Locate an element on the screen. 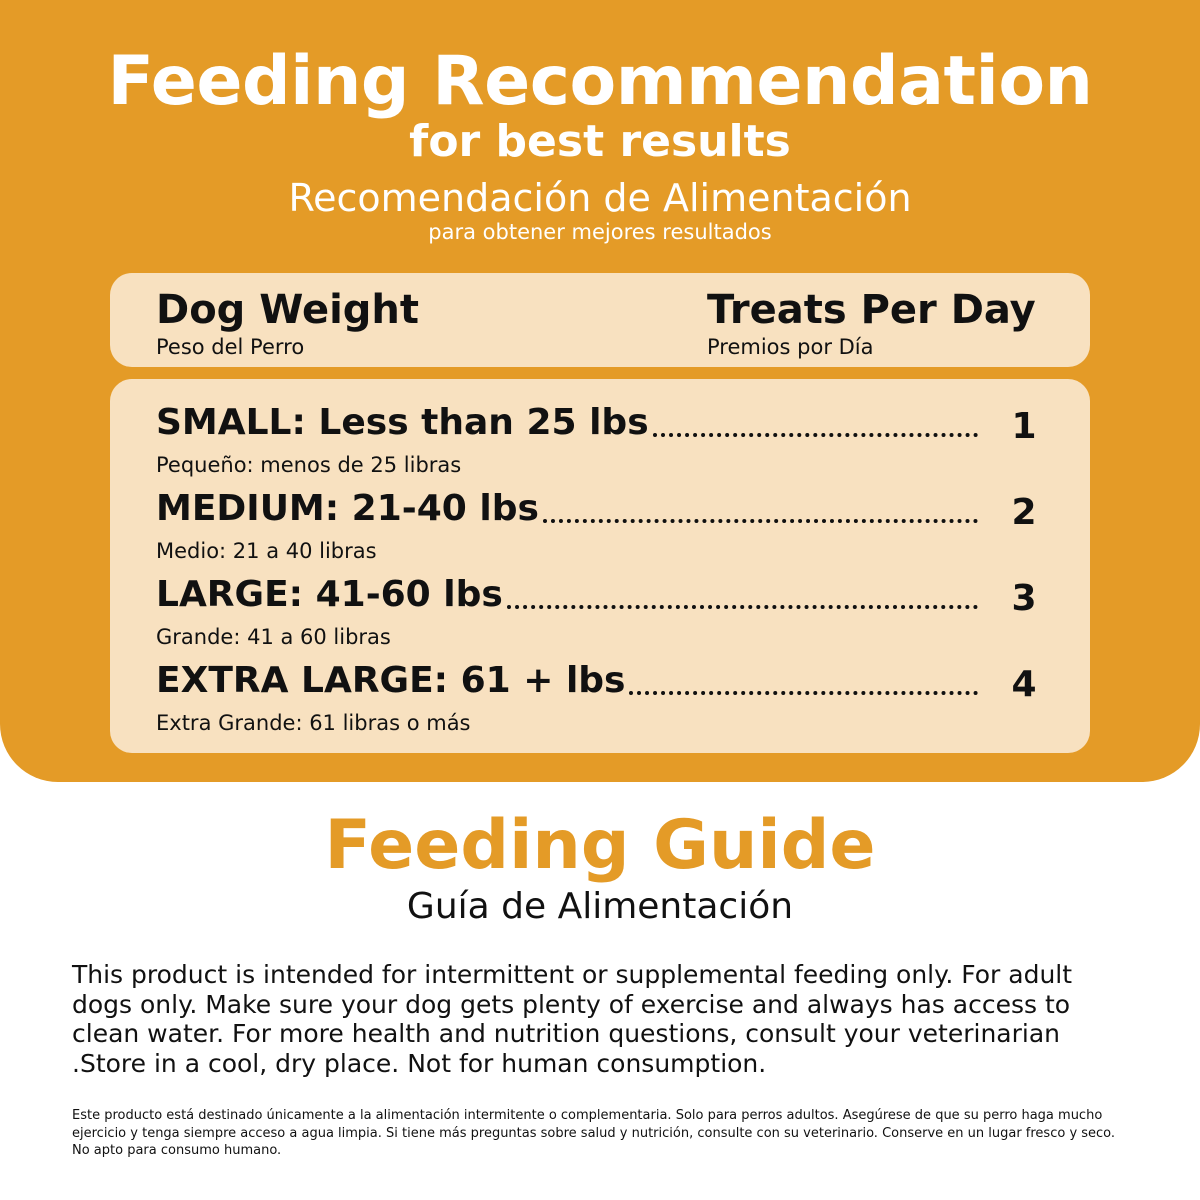 Image resolution: width=1200 pixels, height=1200 pixels. column-header-treats-per-day: Treats Per Day Premios por Día is located at coordinates (871, 324).